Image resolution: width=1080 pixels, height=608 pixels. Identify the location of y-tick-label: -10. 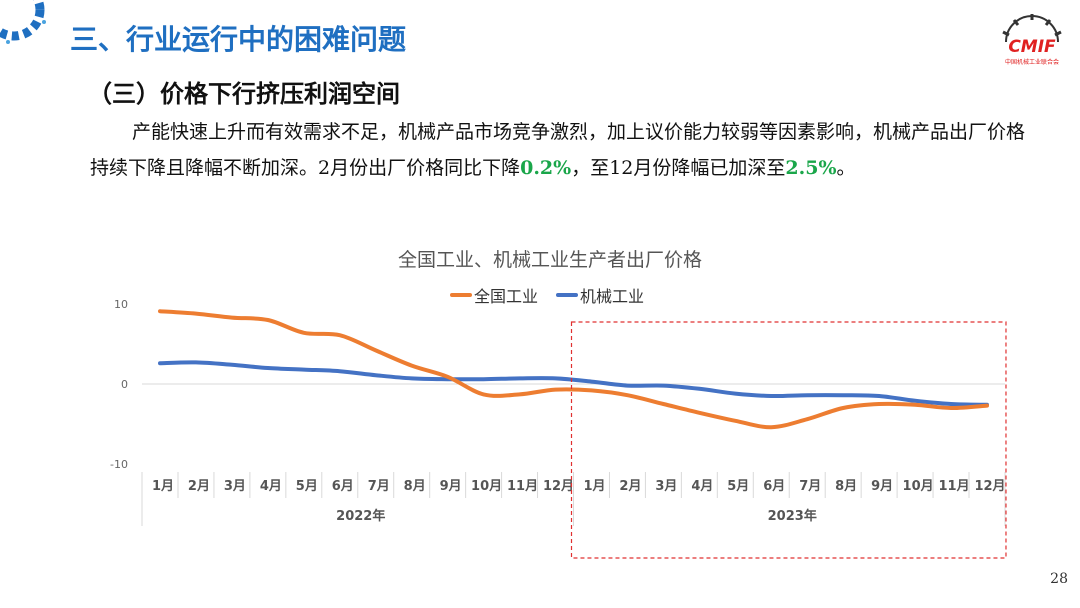
(119, 464).